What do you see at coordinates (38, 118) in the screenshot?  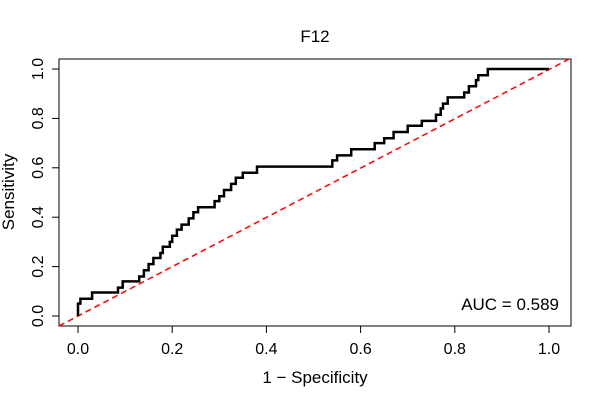 I see `y-tick-label: 0.8` at bounding box center [38, 118].